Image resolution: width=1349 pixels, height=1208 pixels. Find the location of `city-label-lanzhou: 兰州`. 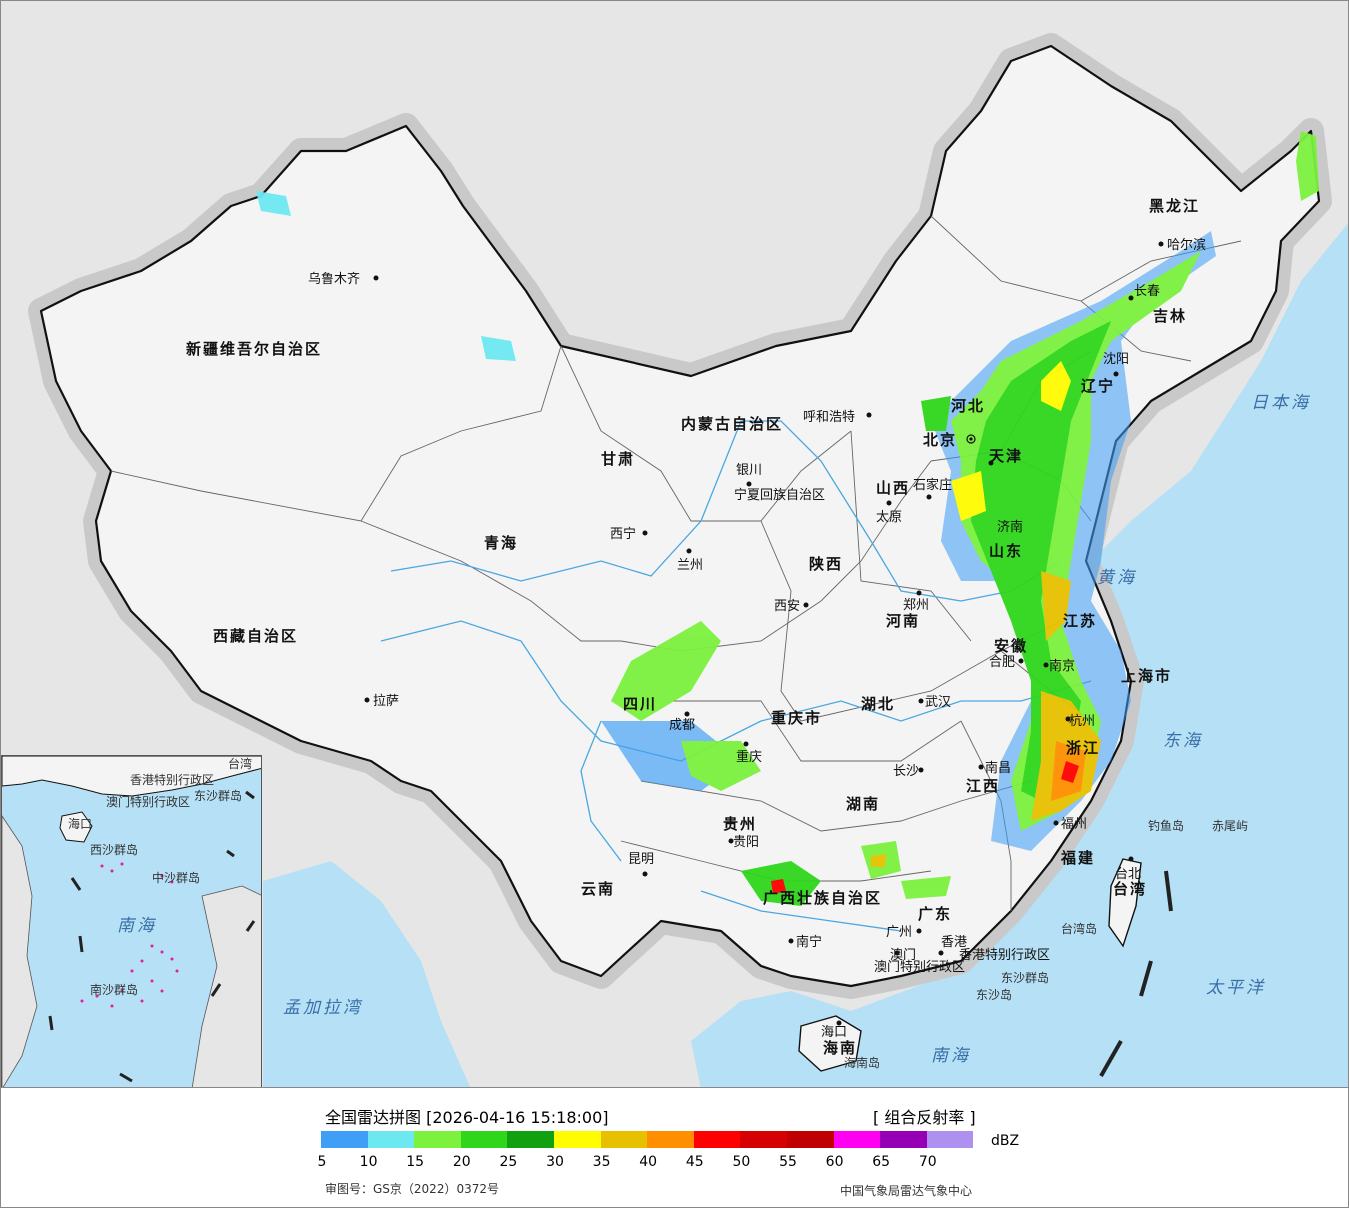

city-label-lanzhou: 兰州 is located at coordinates (690, 565).